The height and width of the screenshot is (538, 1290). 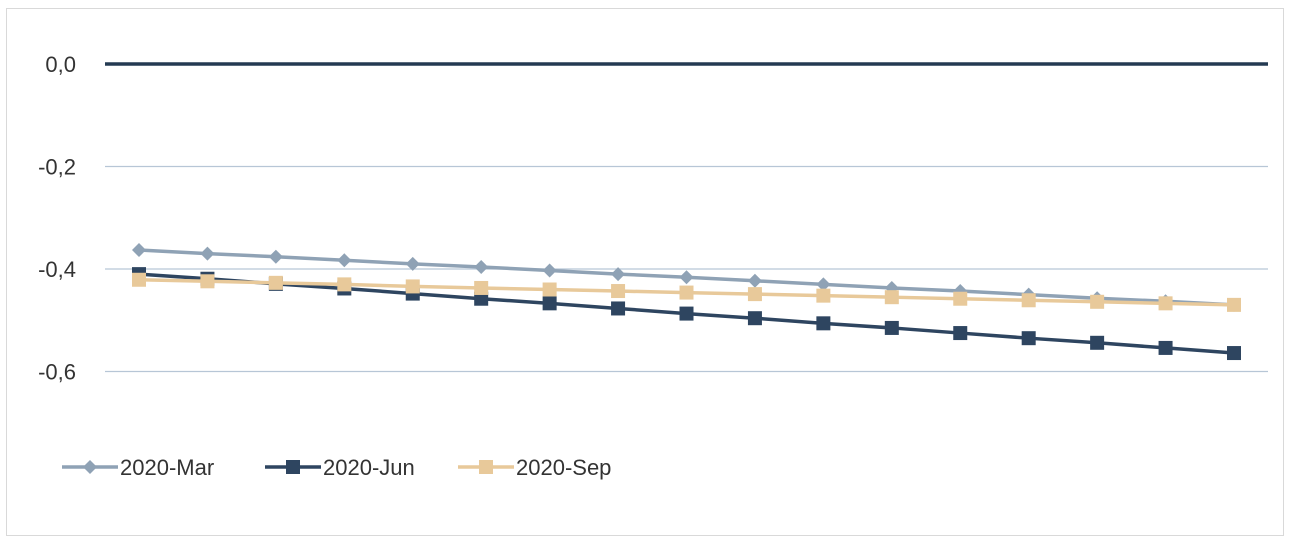 I want to click on legend: 2020-Mar 2020-Jun 2020-Sep, so click(x=336, y=467).